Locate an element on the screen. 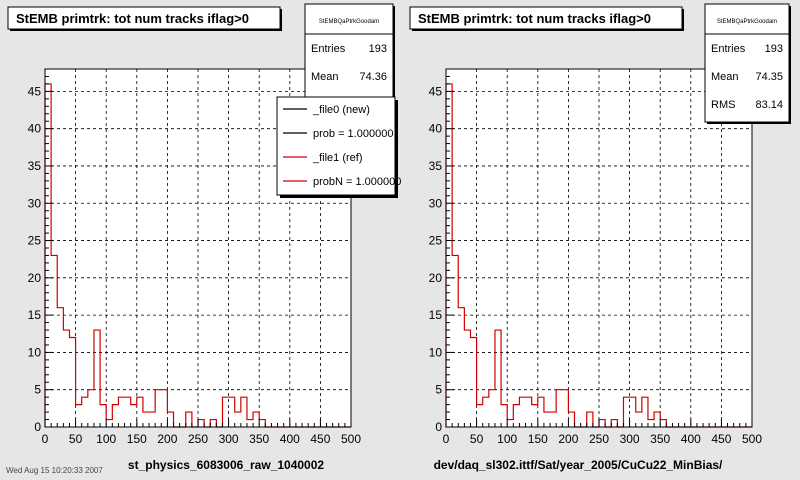  x-axis-label: st_physics_6083006_raw_1040002 is located at coordinates (226, 465).